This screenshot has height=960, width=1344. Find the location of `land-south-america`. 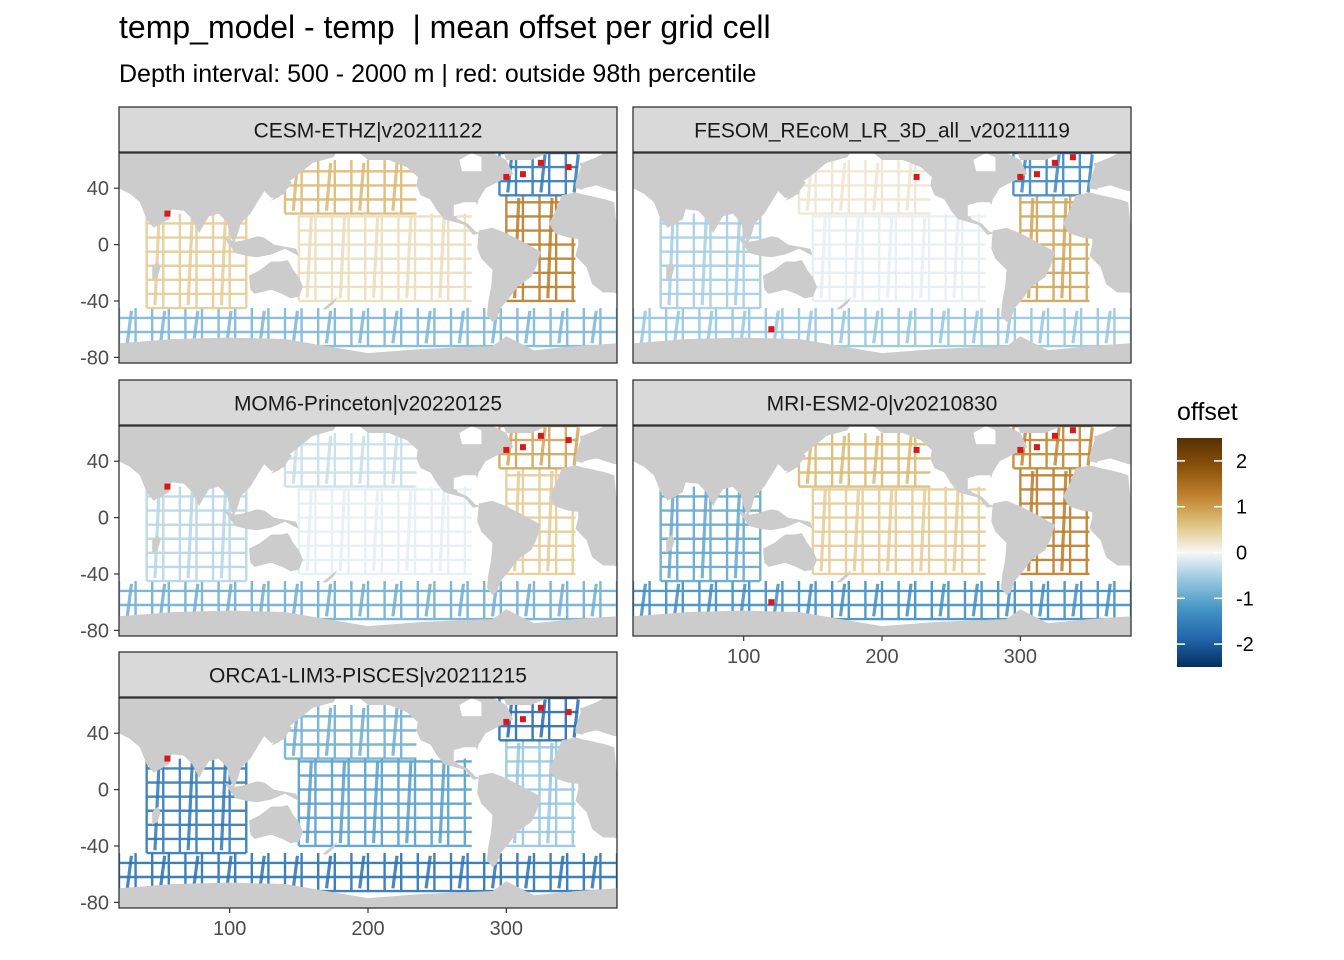

land-south-america is located at coordinates (1023, 275).